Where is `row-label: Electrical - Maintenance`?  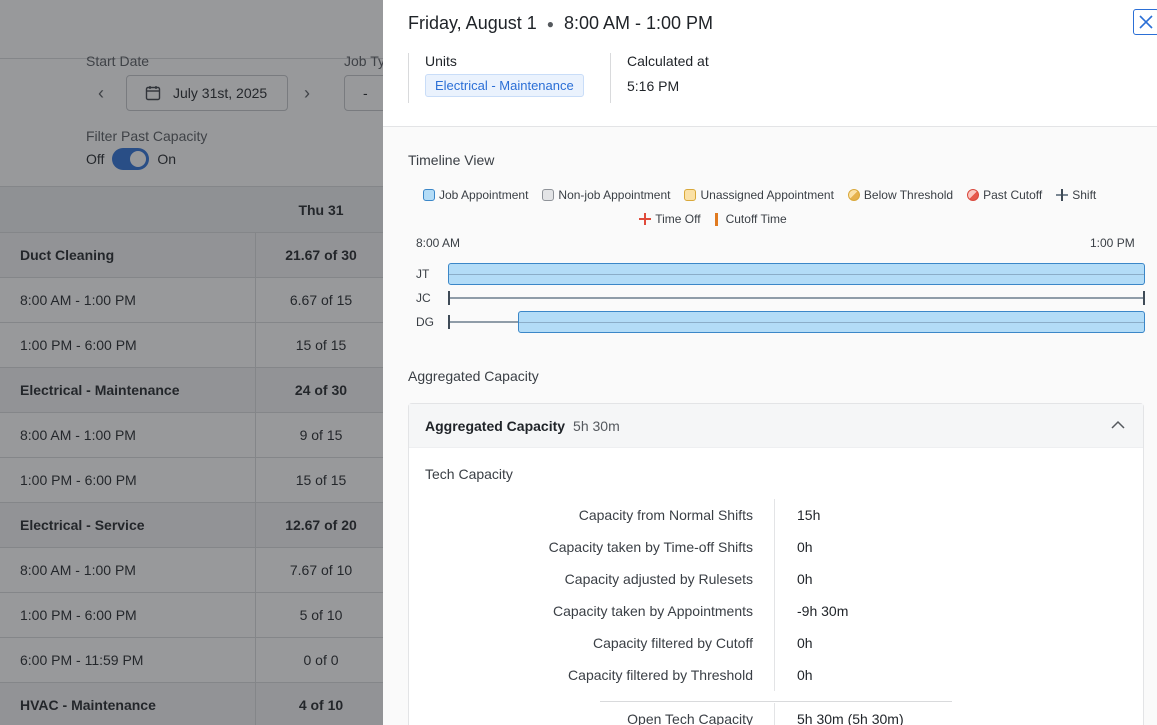
row-label: Electrical - Maintenance is located at coordinates (128, 390).